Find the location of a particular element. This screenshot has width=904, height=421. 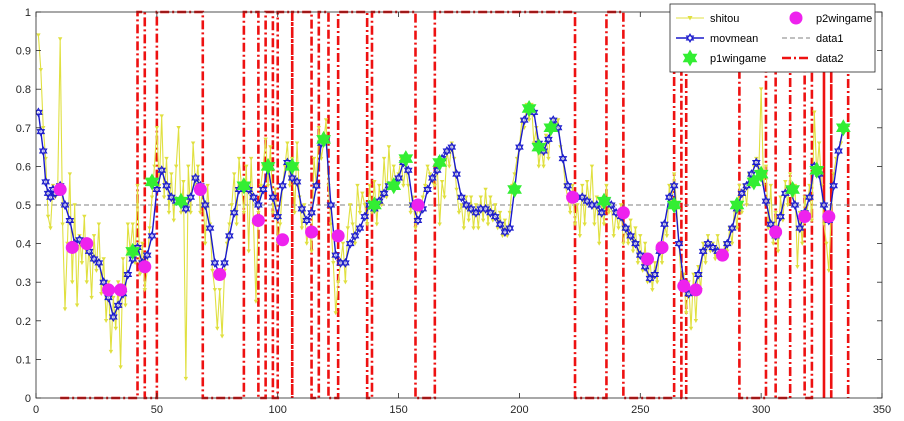

y-tick-label: 0.7 is located at coordinates (23, 129).